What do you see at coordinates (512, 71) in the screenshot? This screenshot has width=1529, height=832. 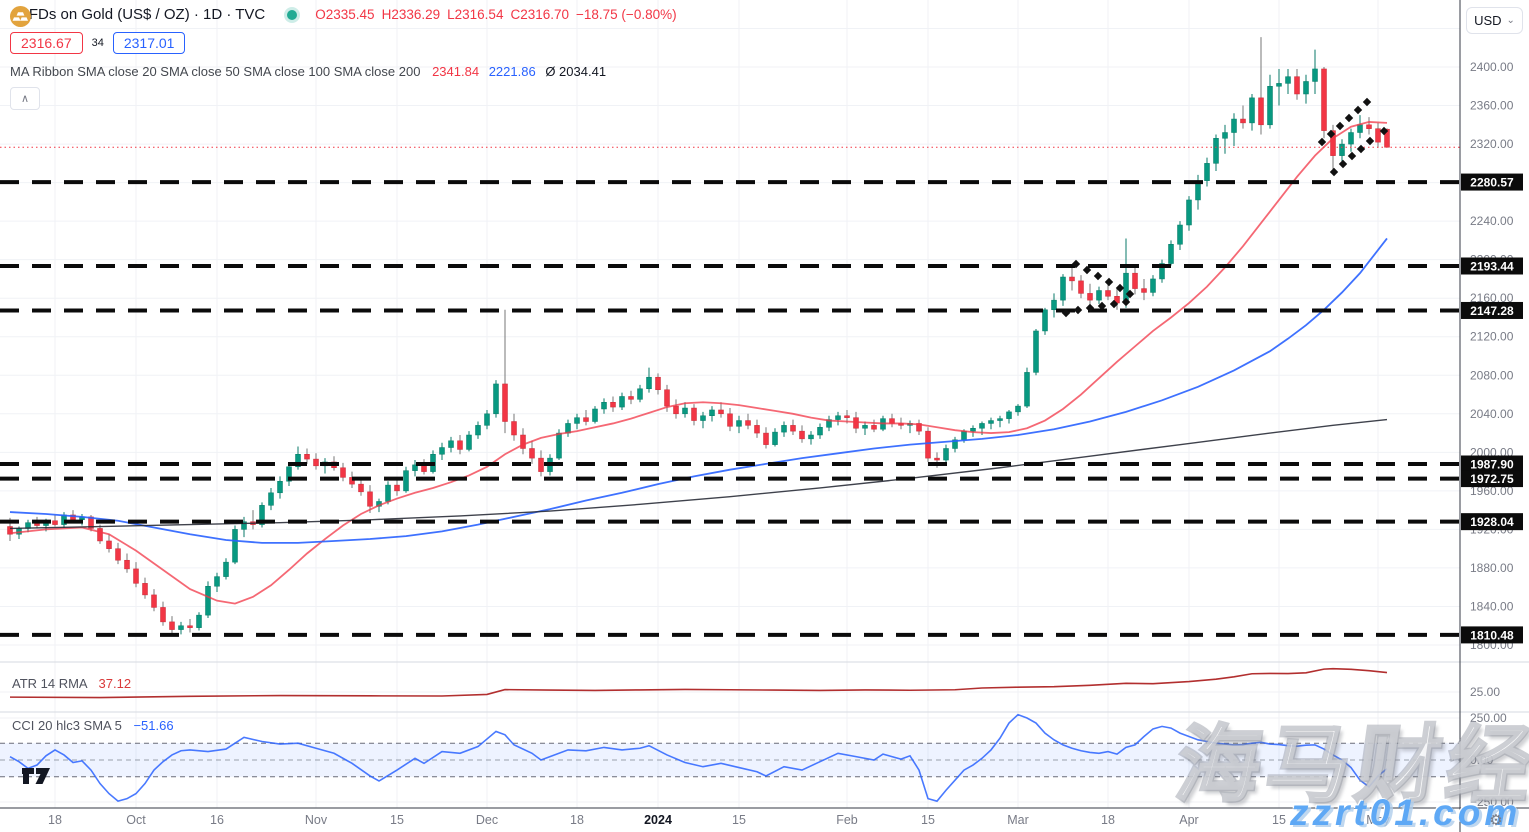 I see `sma50-value: 2221.86` at bounding box center [512, 71].